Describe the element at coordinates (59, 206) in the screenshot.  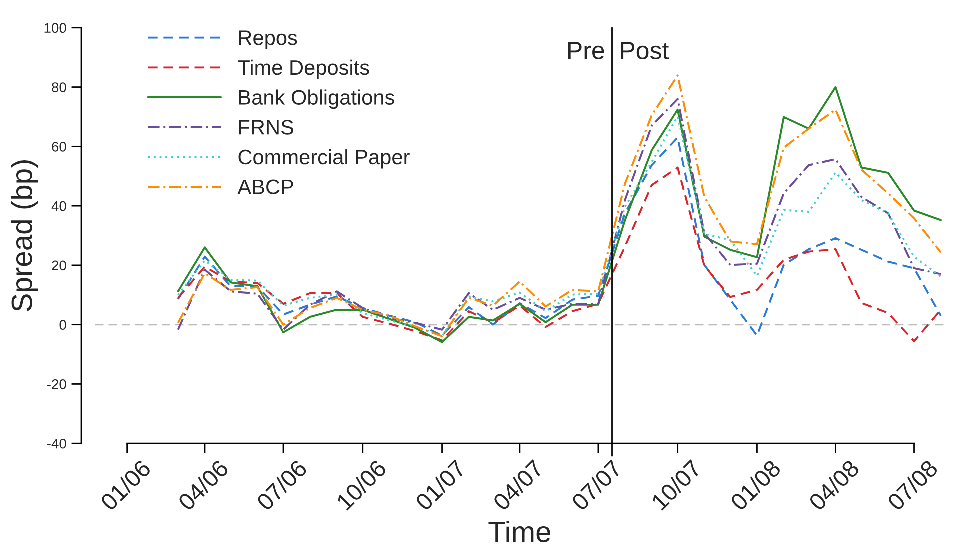
I see `y-tick-label: 40` at that location.